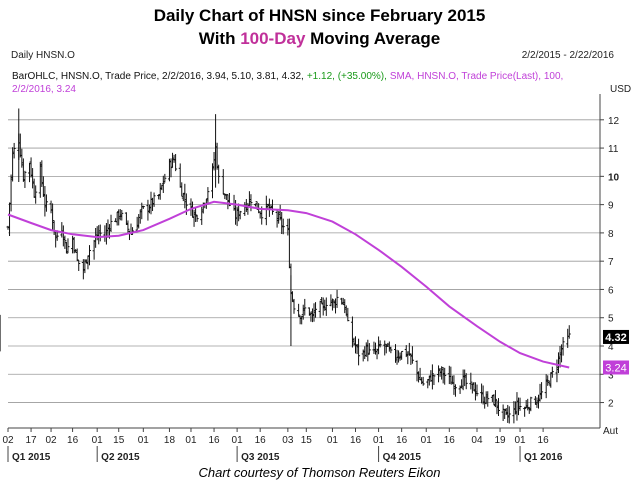 This screenshot has height=491, width=639. I want to click on y-tick-label: 10, so click(614, 177).